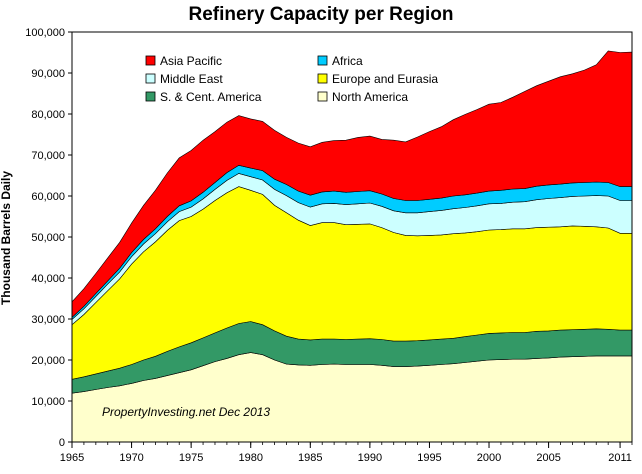 This screenshot has width=642, height=474. Describe the element at coordinates (250, 458) in the screenshot. I see `x-tick-label: 1980` at that location.